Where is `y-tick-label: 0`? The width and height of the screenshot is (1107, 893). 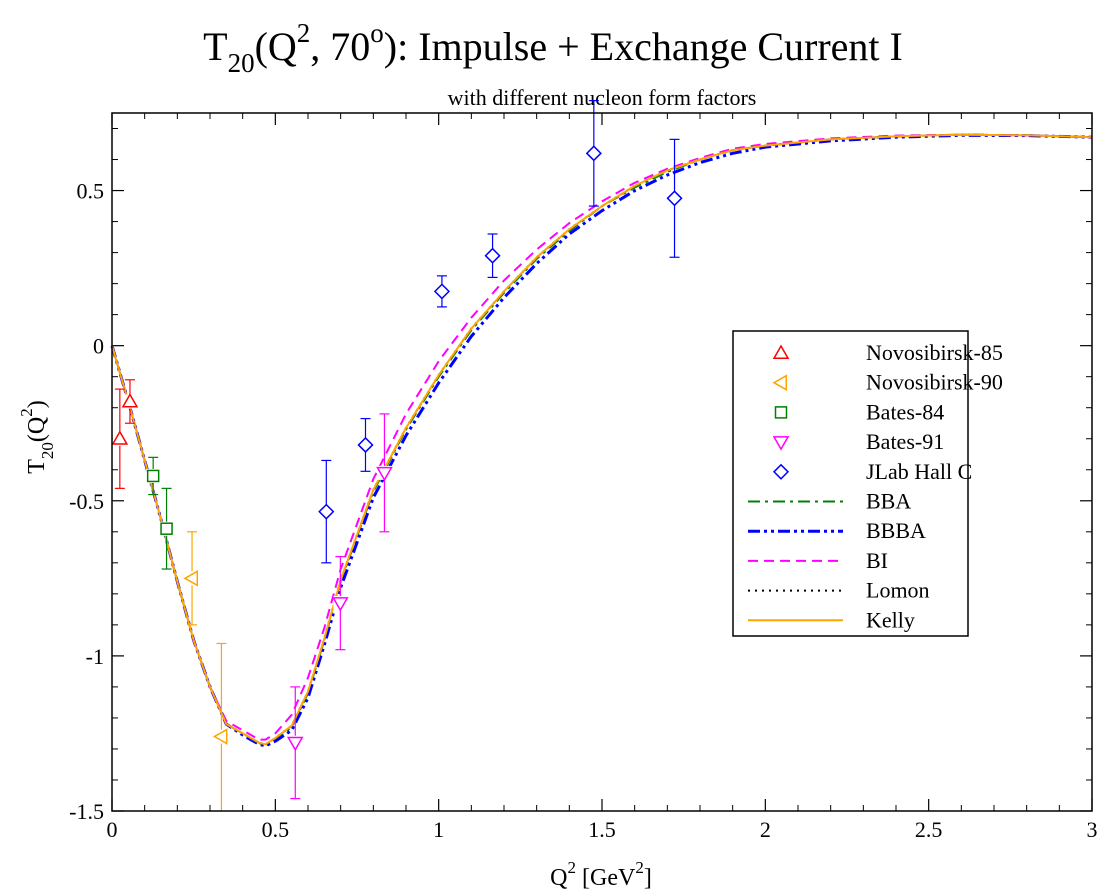
y-tick-label: 0 is located at coordinates (98, 346).